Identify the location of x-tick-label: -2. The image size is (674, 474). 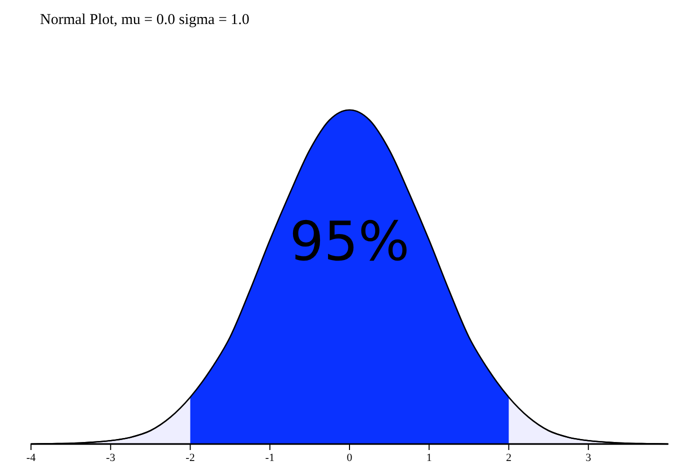
(190, 458).